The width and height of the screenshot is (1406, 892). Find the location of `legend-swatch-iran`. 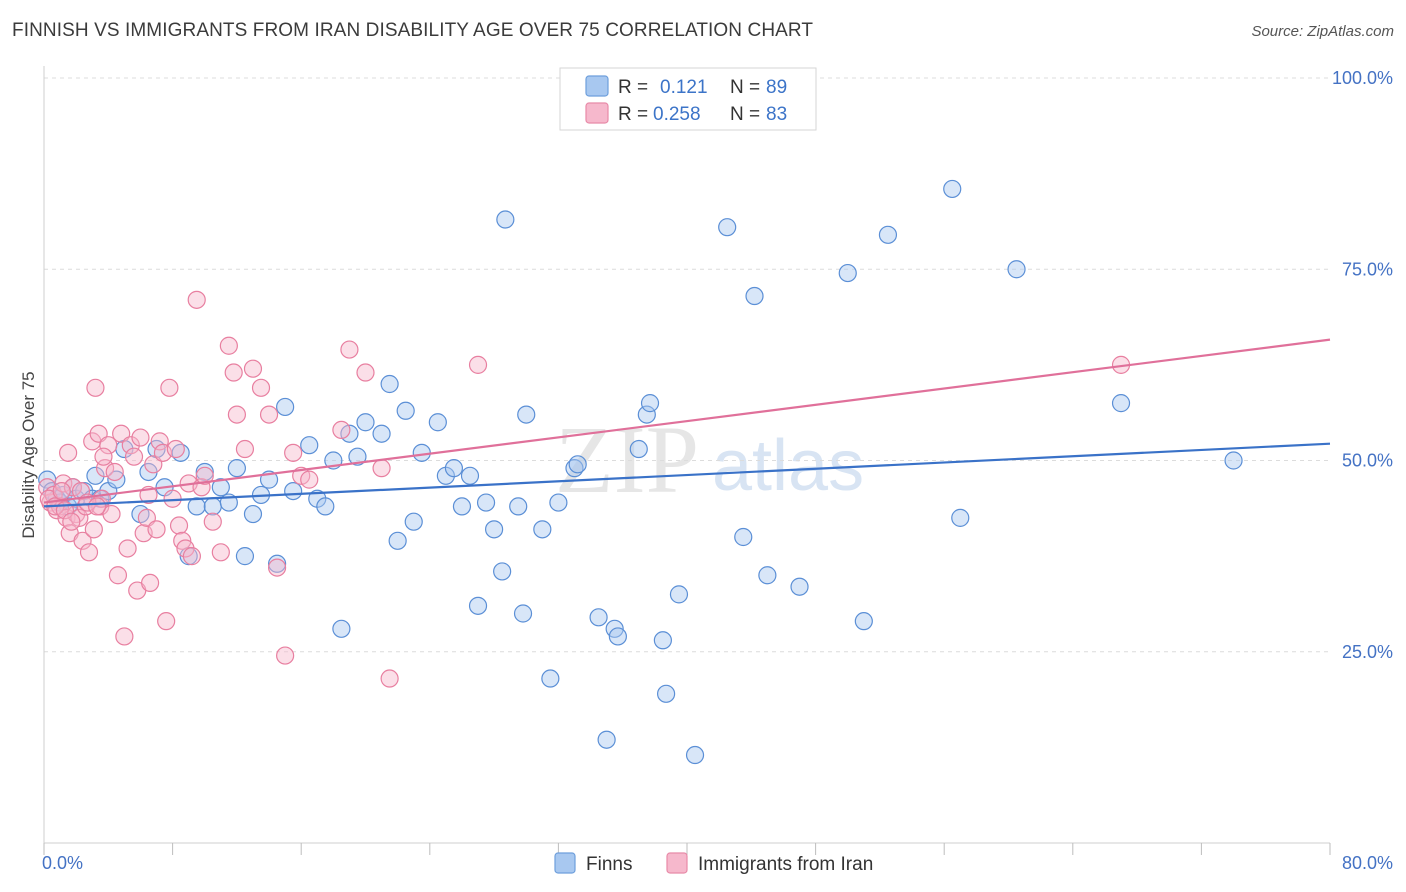

legend-swatch-iran is located at coordinates (597, 113).